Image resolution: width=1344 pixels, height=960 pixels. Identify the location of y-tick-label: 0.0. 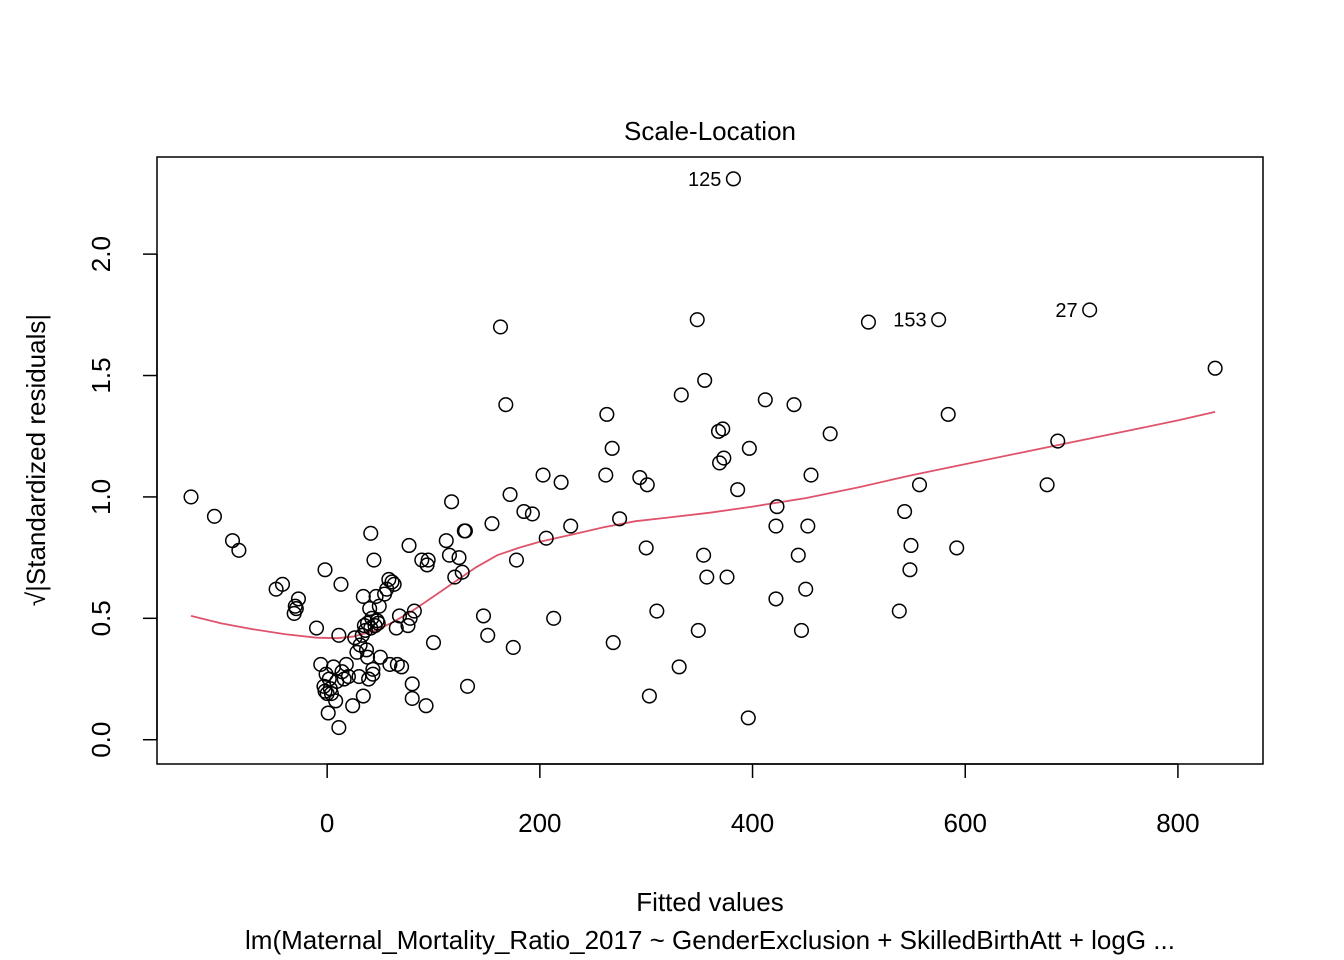
(101, 740).